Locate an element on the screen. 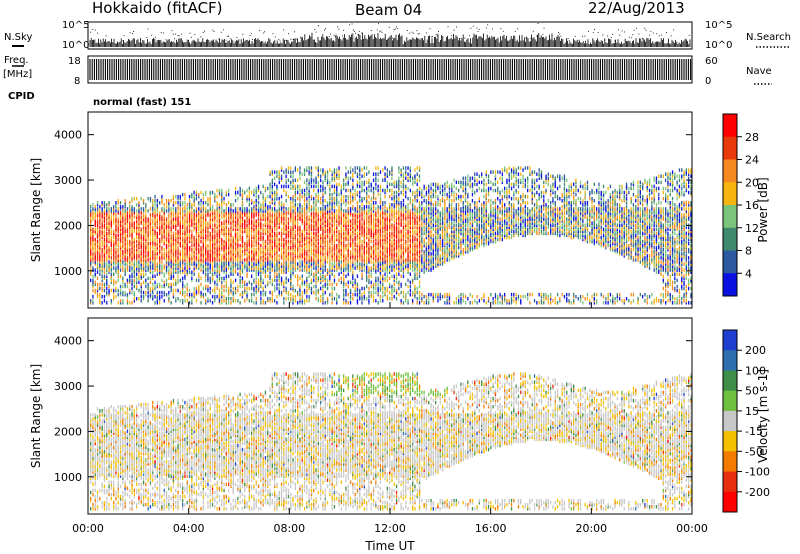  cpid-label: CPID is located at coordinates (21, 96).